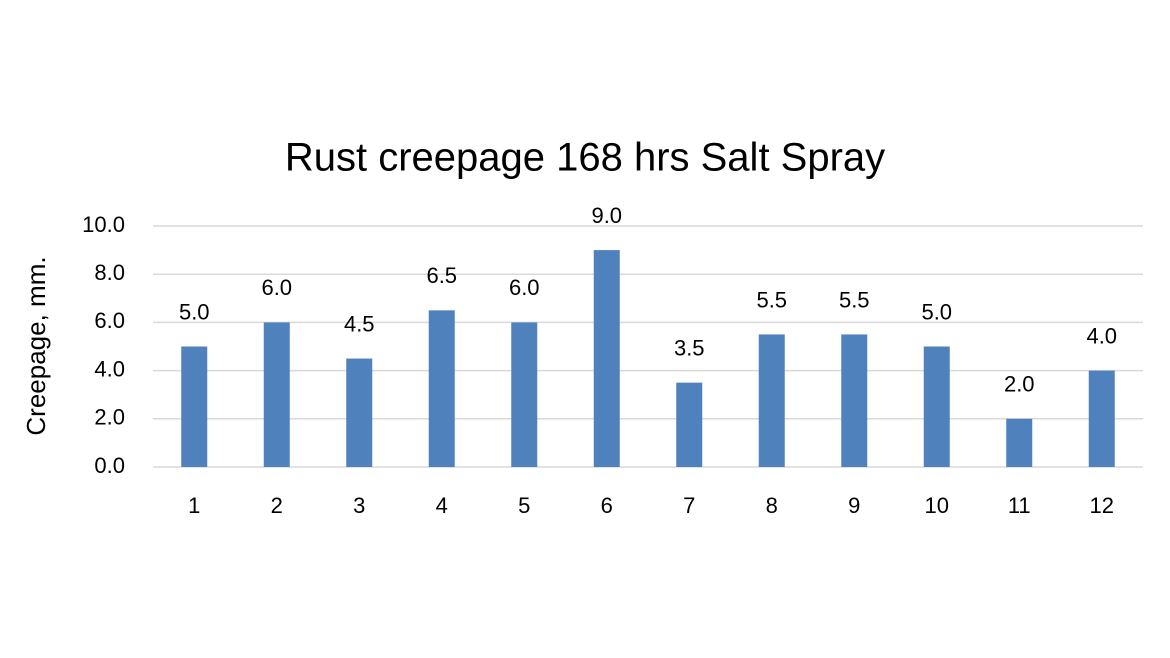  Describe the element at coordinates (359, 323) in the screenshot. I see `data-label: 4.5` at that location.